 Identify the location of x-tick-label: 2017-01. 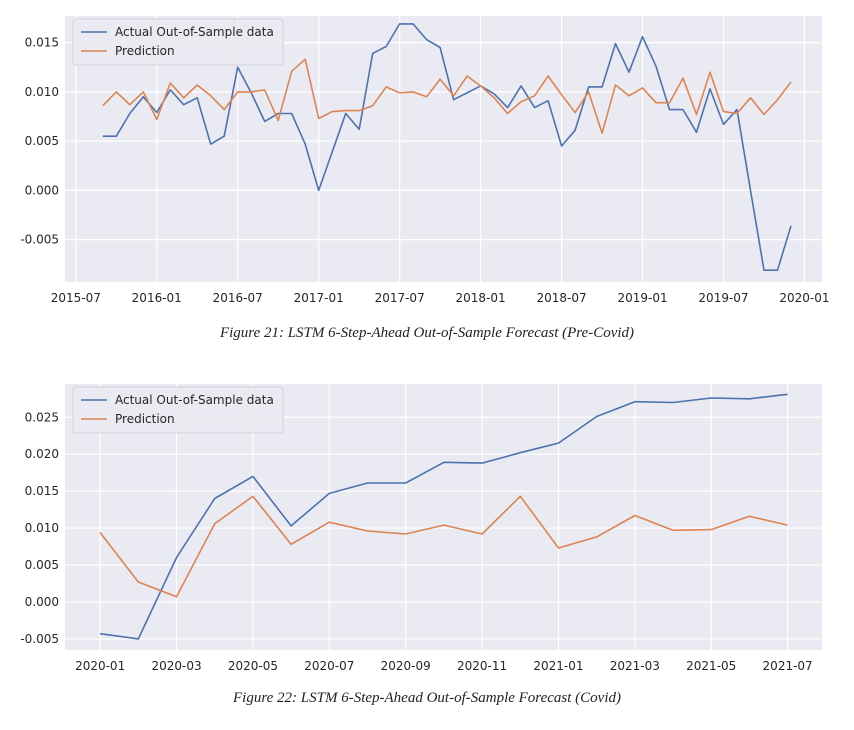
(319, 298).